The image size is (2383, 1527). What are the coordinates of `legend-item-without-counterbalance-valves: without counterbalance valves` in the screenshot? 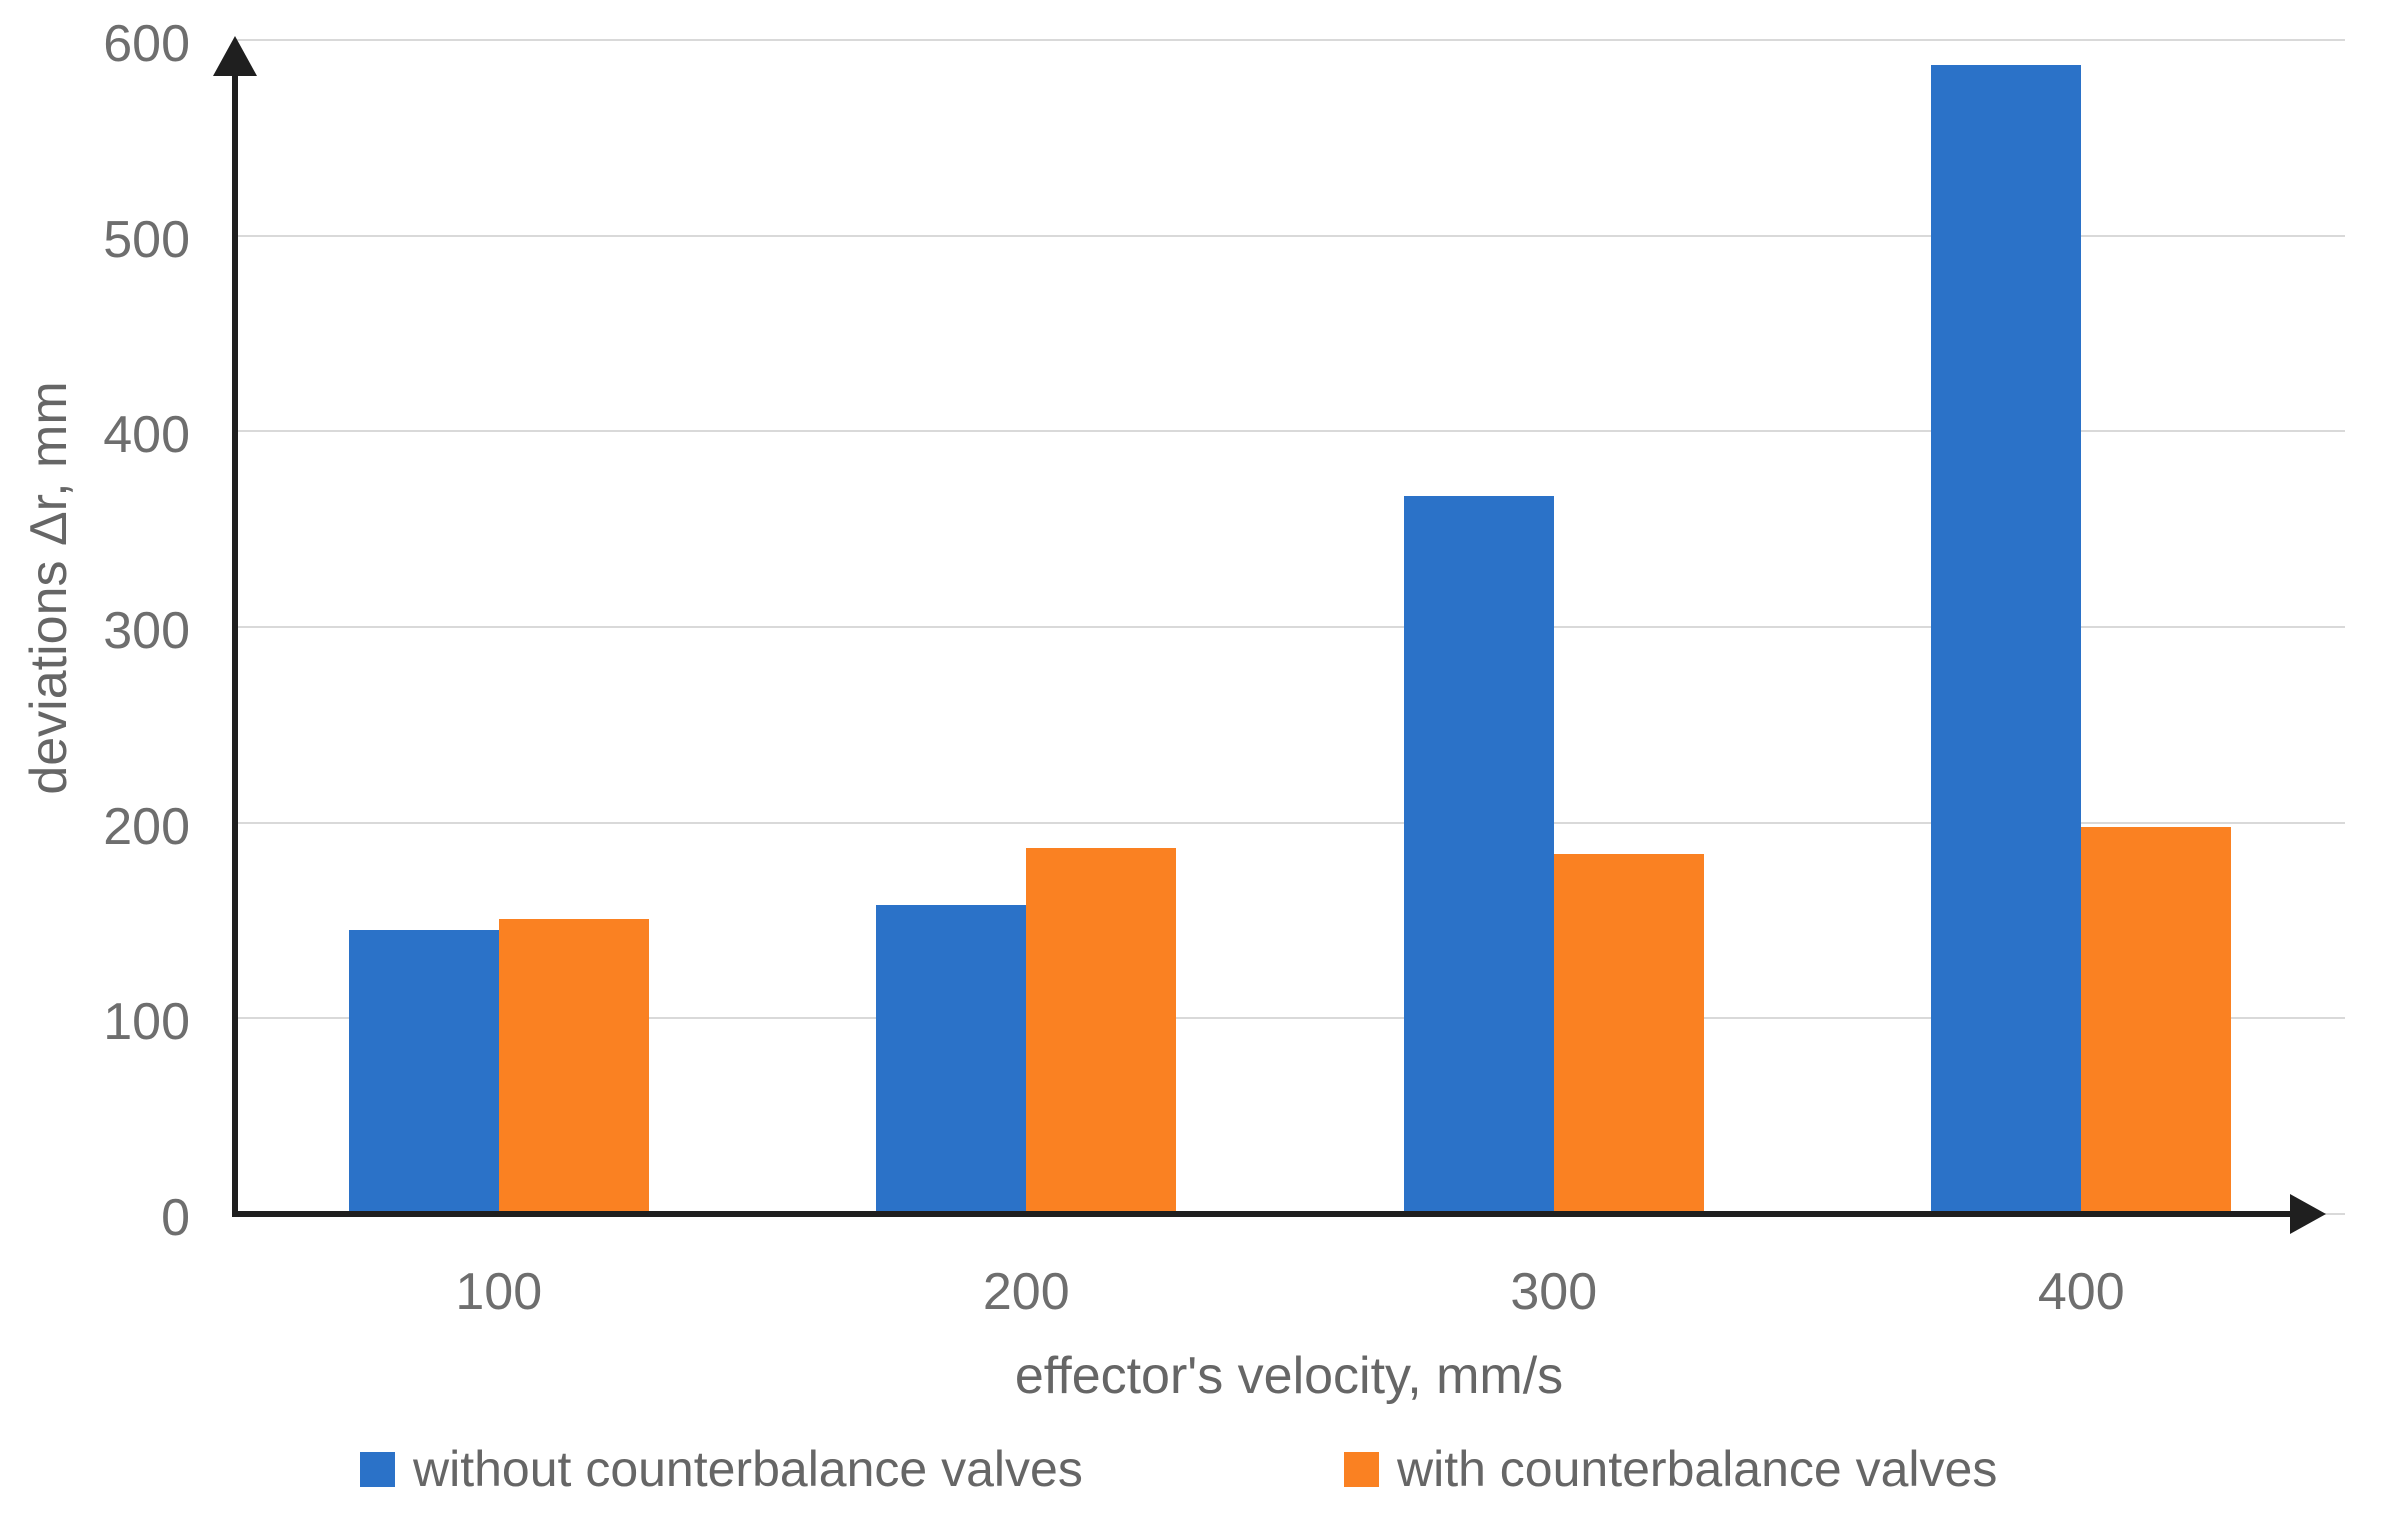 It's located at (721, 1469).